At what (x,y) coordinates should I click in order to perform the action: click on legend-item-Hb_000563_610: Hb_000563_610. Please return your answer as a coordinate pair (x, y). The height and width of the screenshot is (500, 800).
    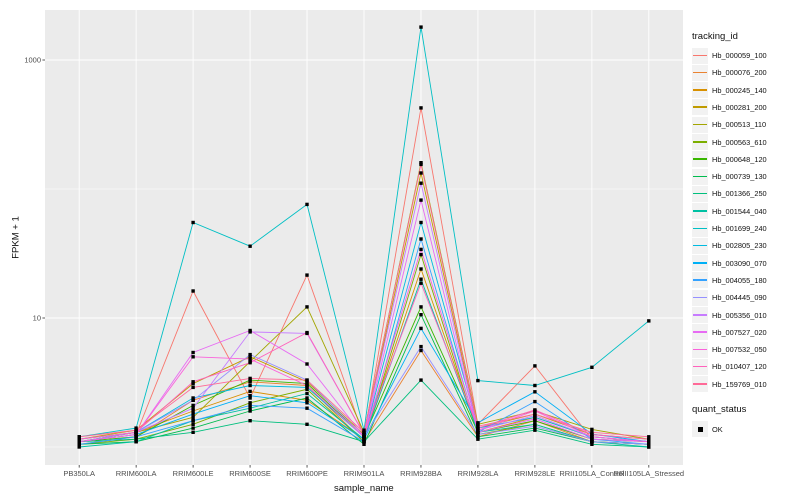
    Looking at the image, I should click on (729, 142).